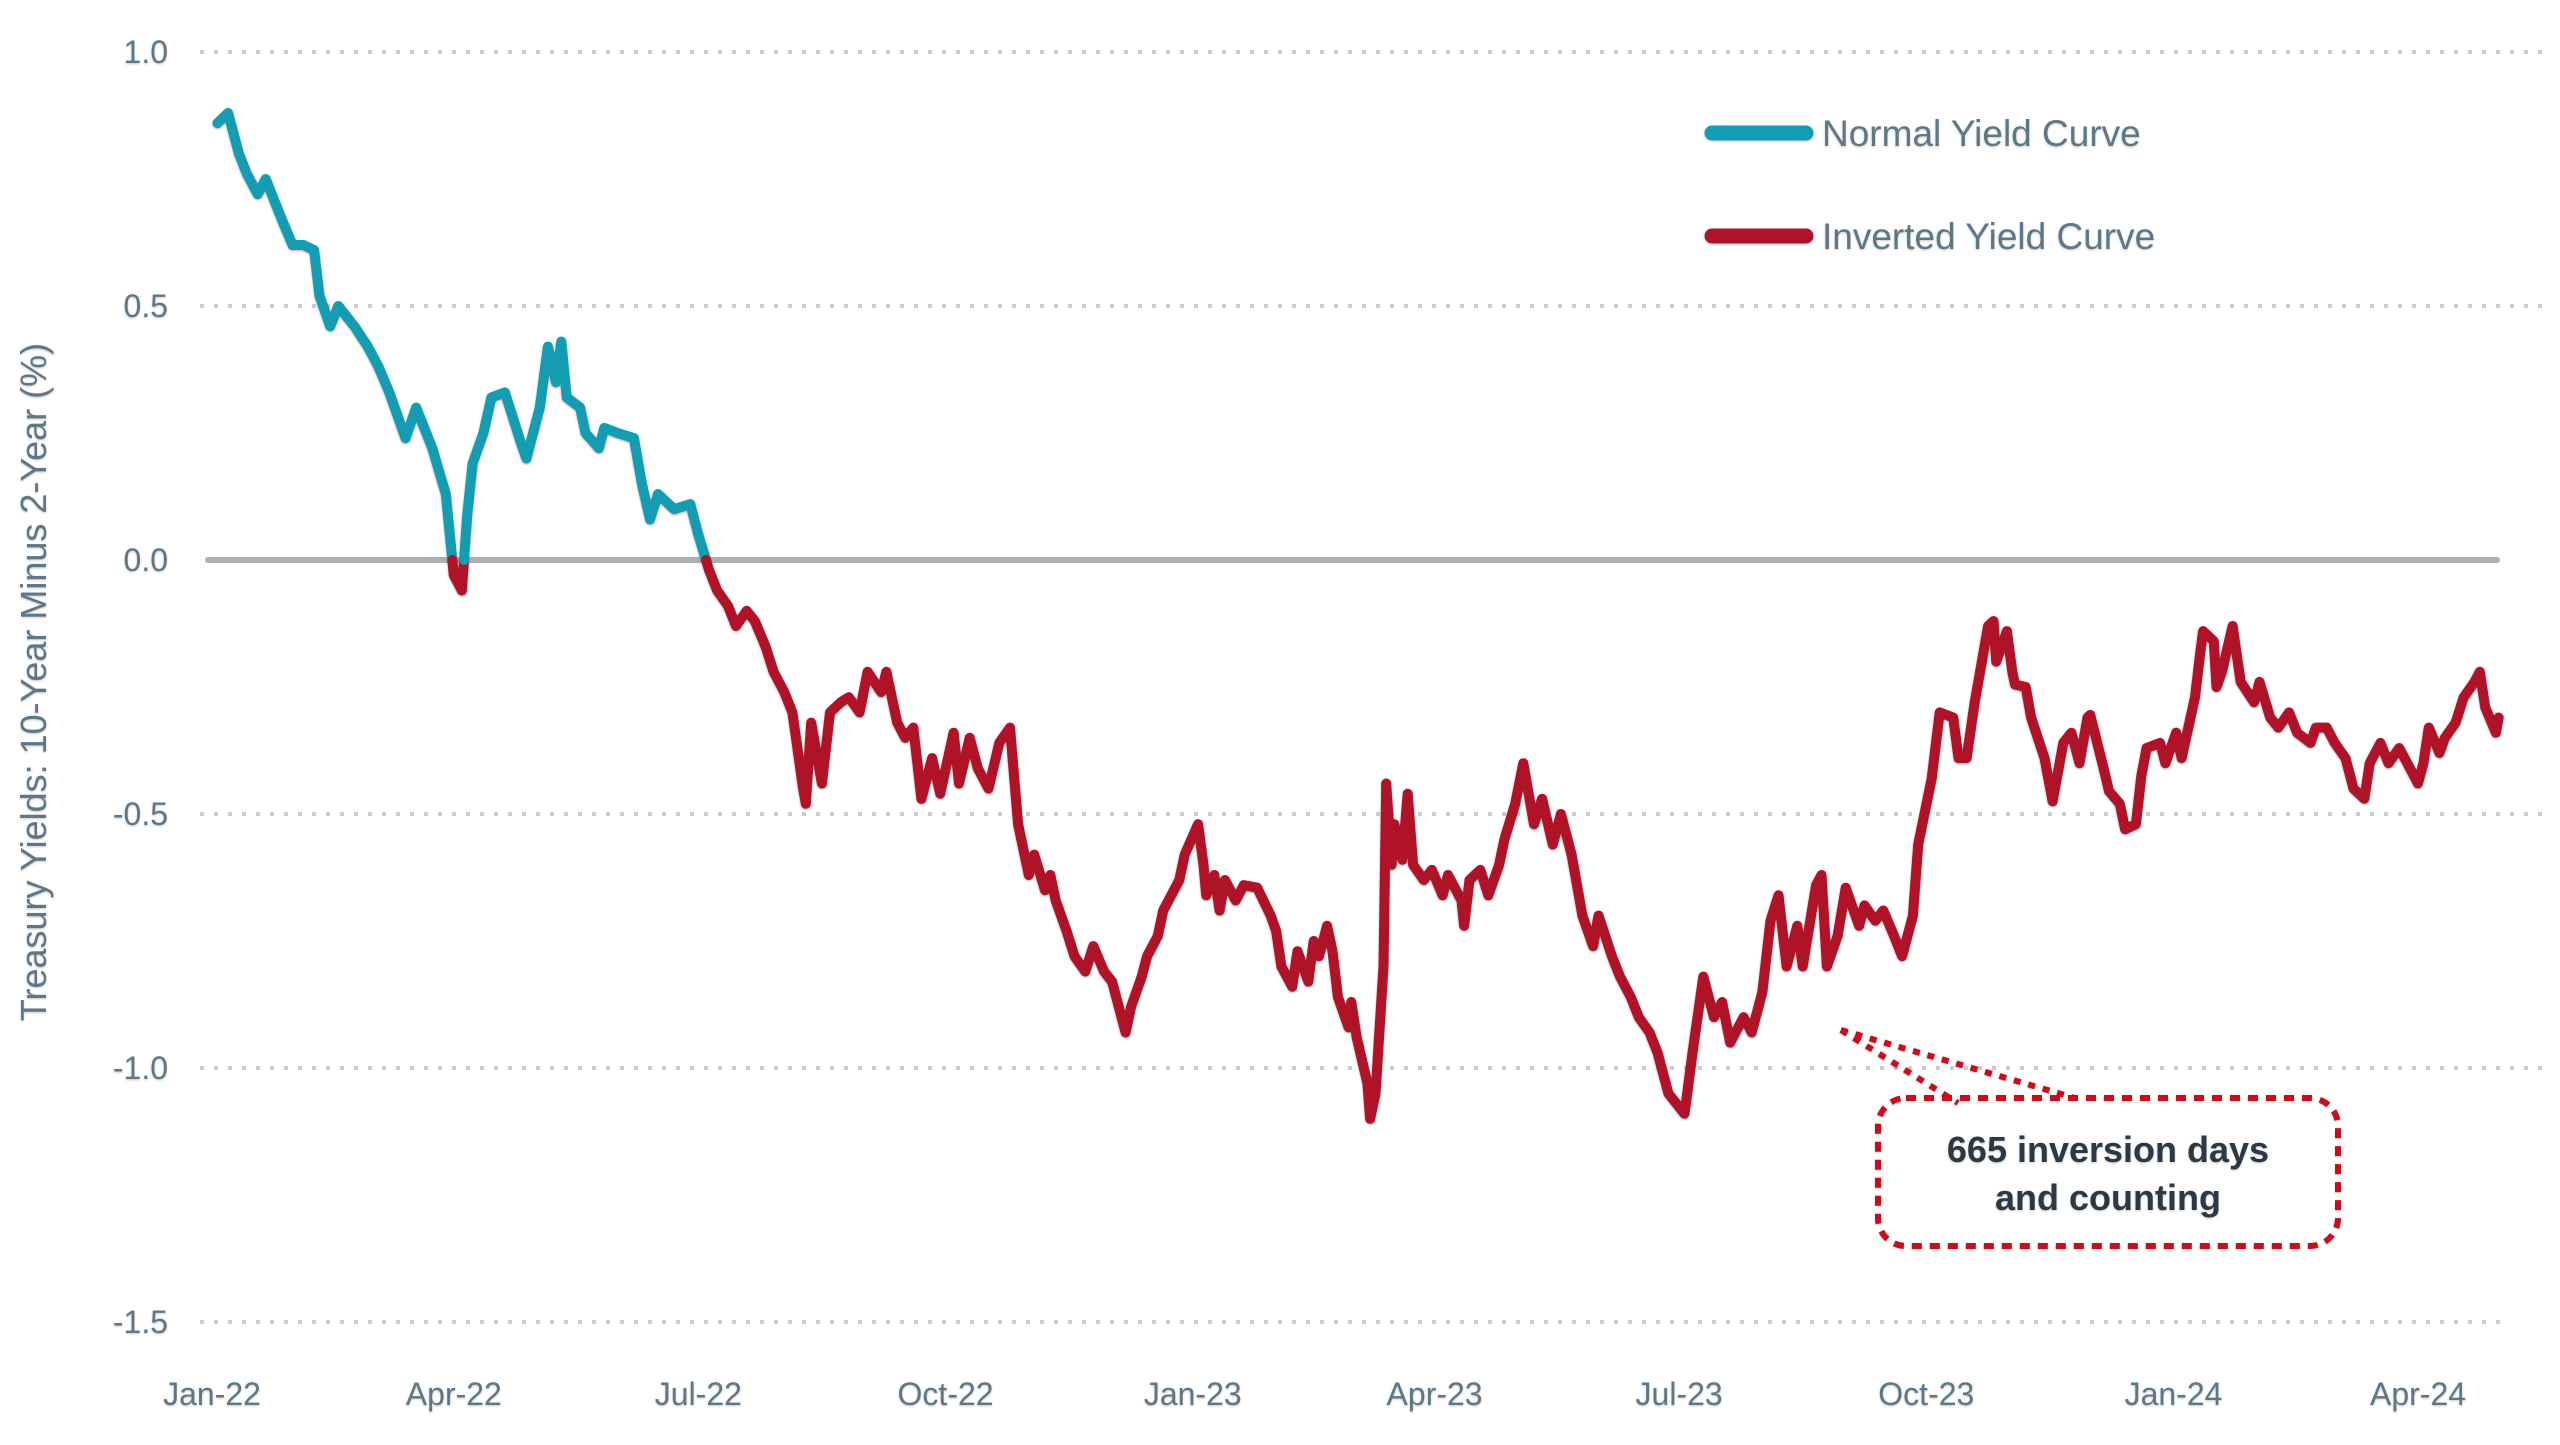 This screenshot has width=2560, height=1445. What do you see at coordinates (2174, 1394) in the screenshot?
I see `x-tick-Jan-24: Jan-24` at bounding box center [2174, 1394].